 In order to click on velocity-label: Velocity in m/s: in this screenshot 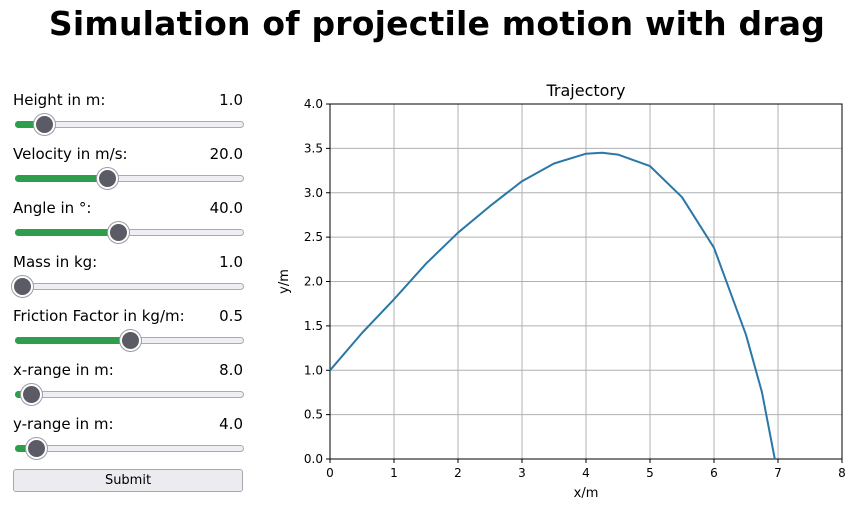, I will do `click(70, 154)`.